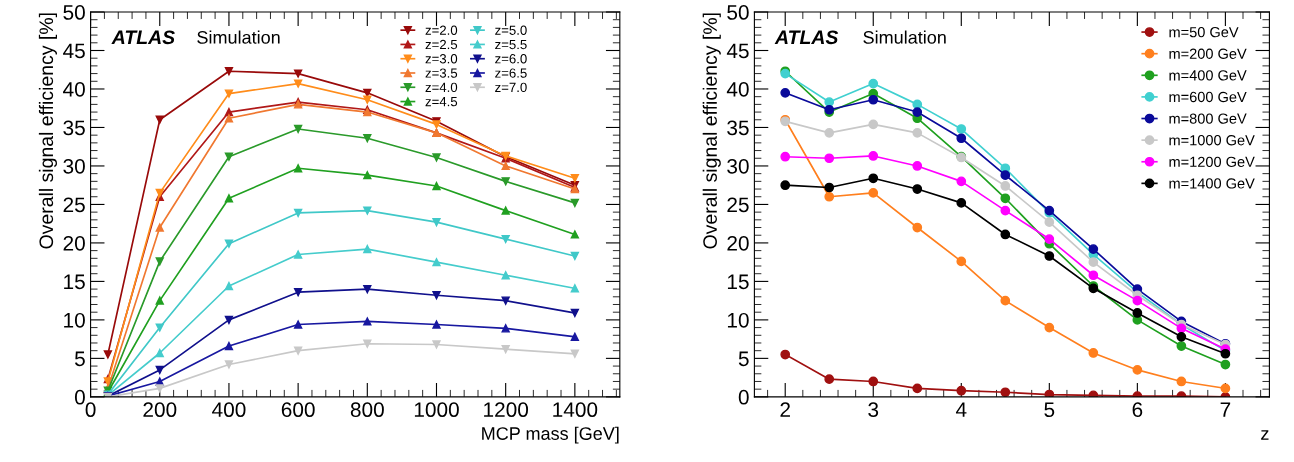 The width and height of the screenshot is (1294, 462). Describe the element at coordinates (160, 410) in the screenshot. I see `x-tick-label: 200` at that location.